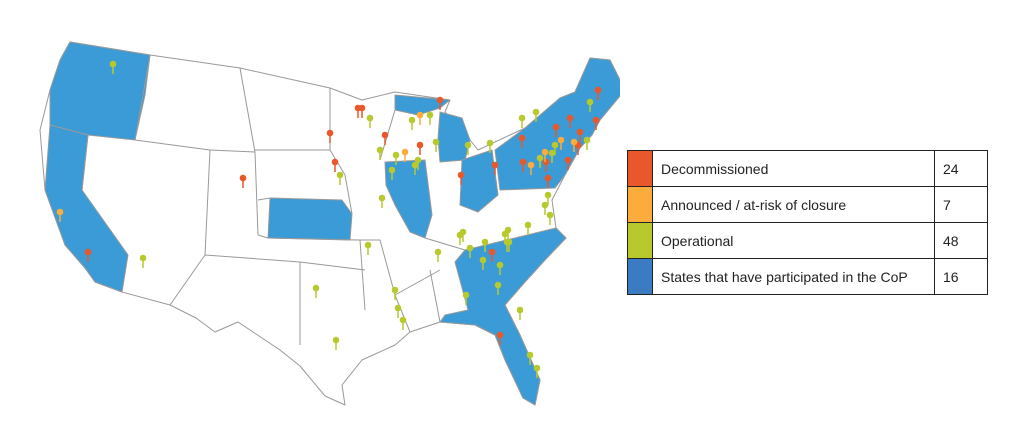 The height and width of the screenshot is (447, 1024). What do you see at coordinates (793, 240) in the screenshot?
I see `legend-label: Operational` at bounding box center [793, 240].